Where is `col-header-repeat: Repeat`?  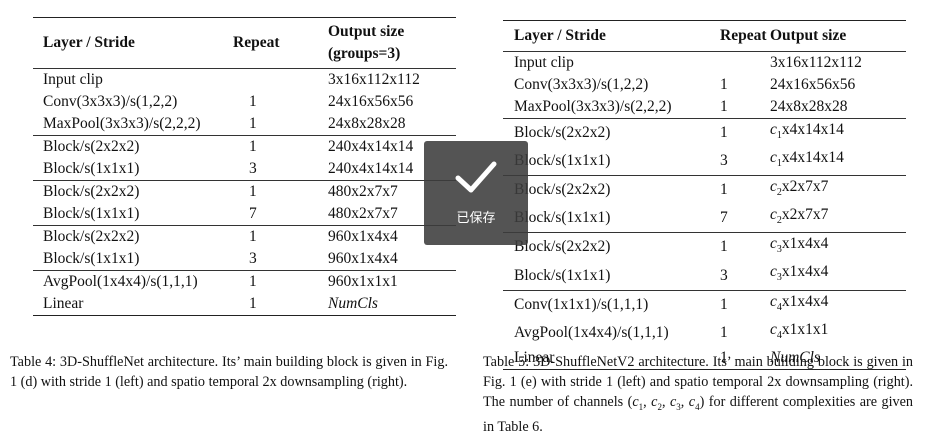 col-header-repeat: Repeat is located at coordinates (743, 35).